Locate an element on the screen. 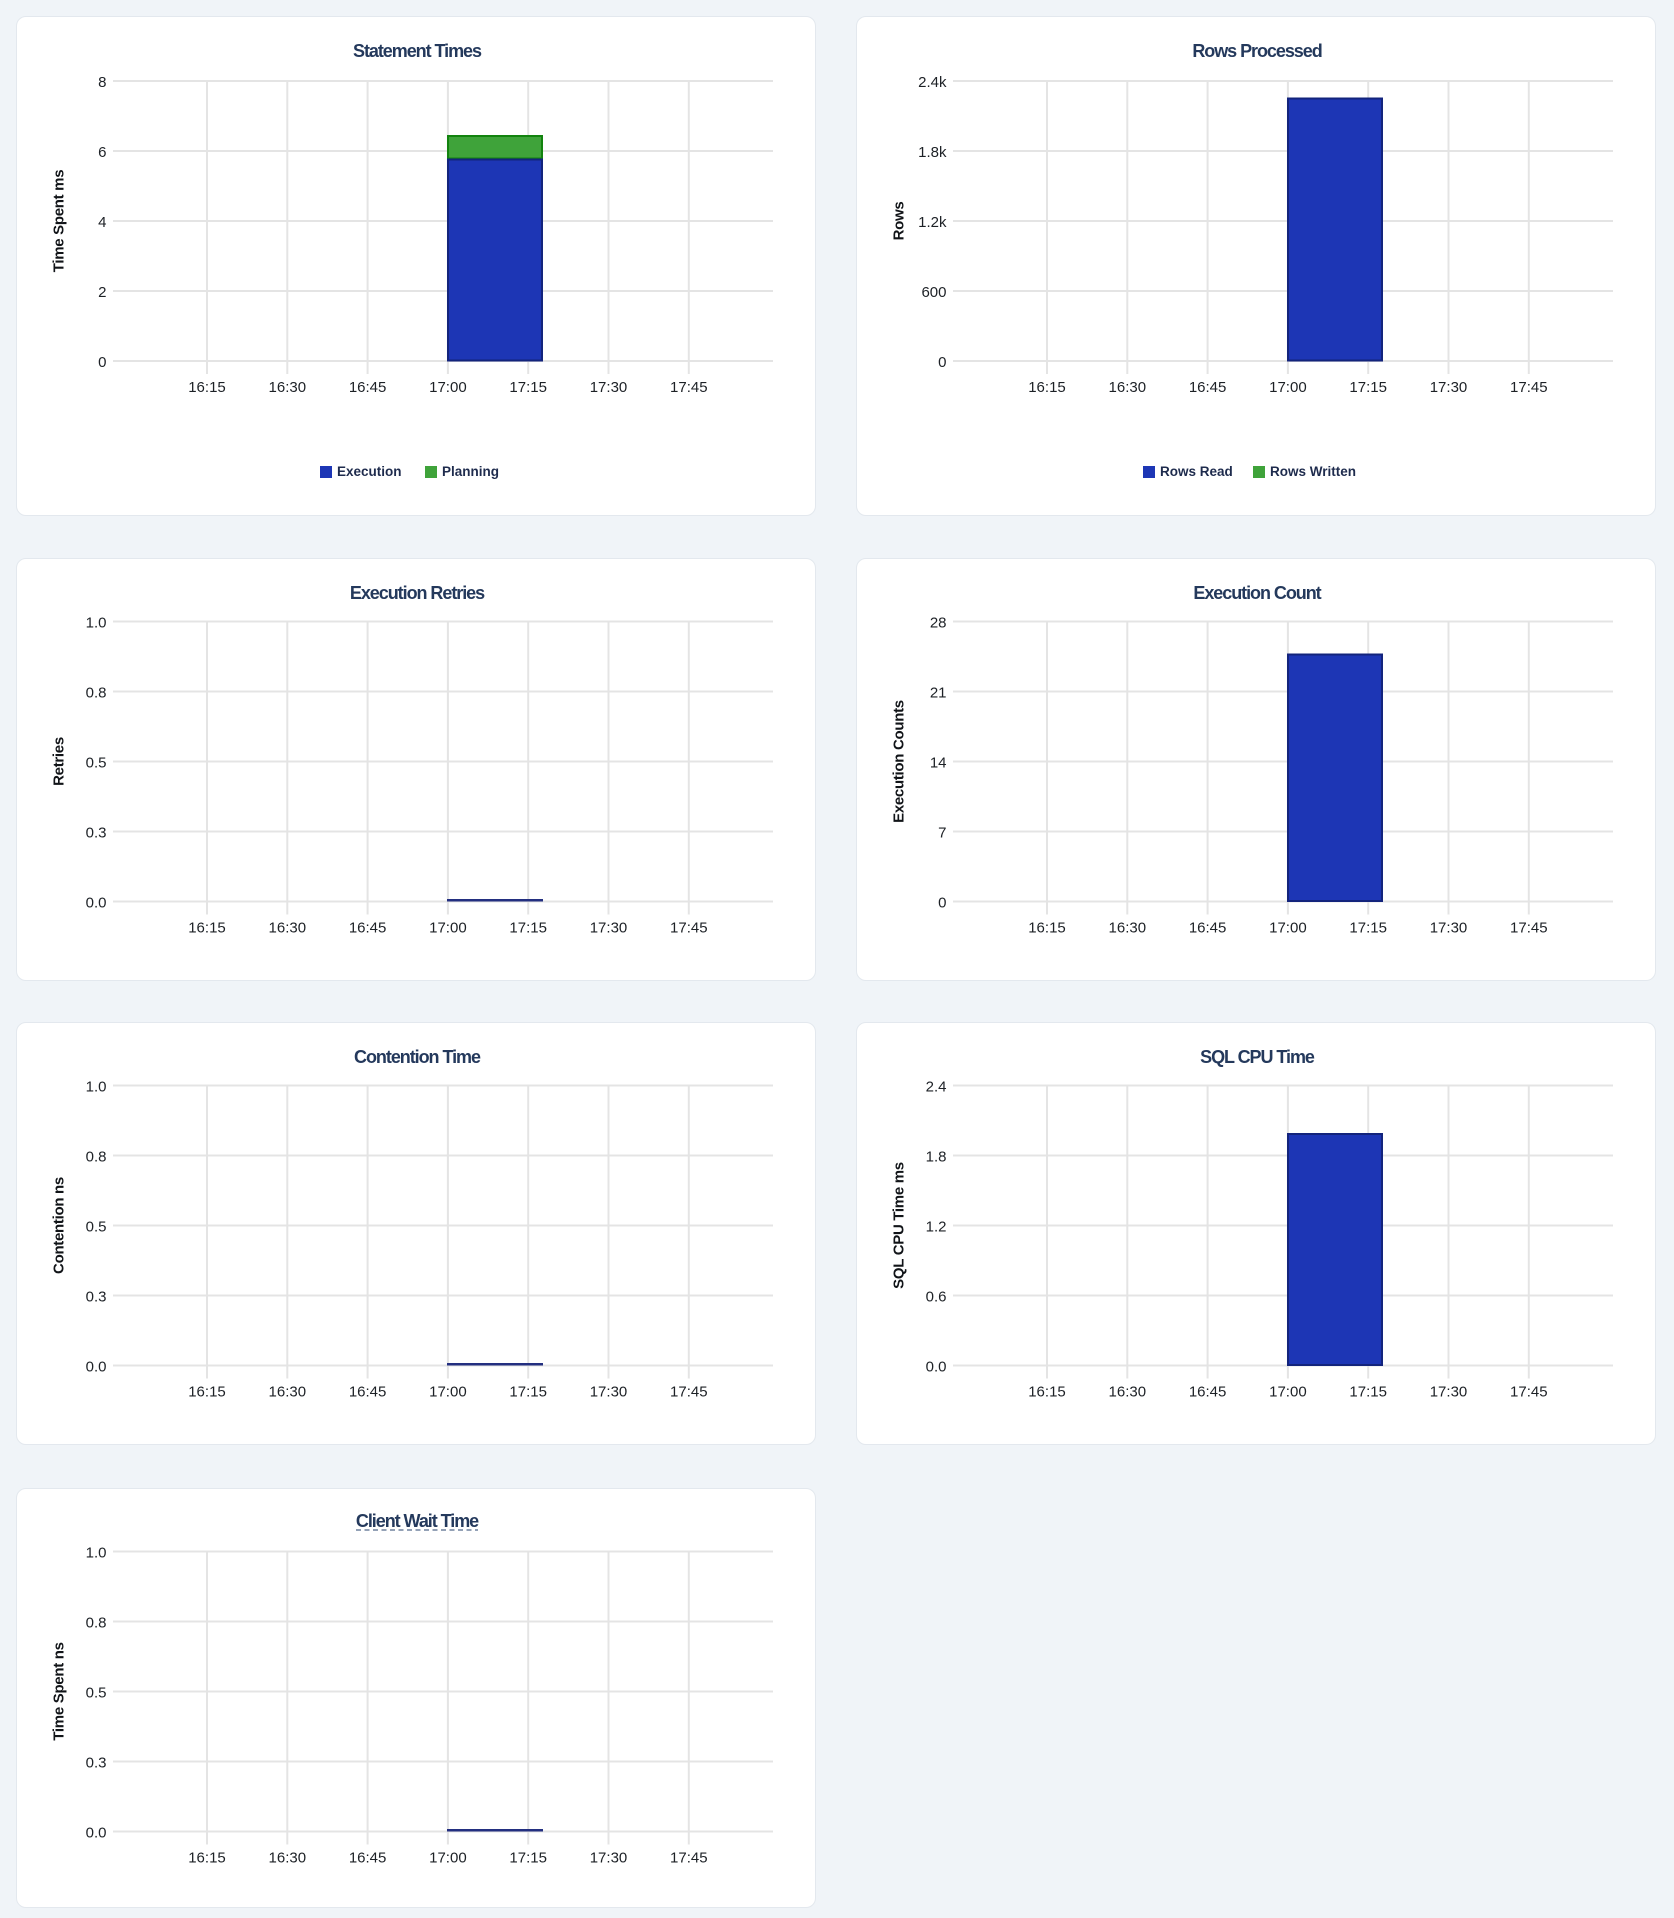 This screenshot has height=1918, width=1674. svg-text: 2.4 is located at coordinates (936, 1087).